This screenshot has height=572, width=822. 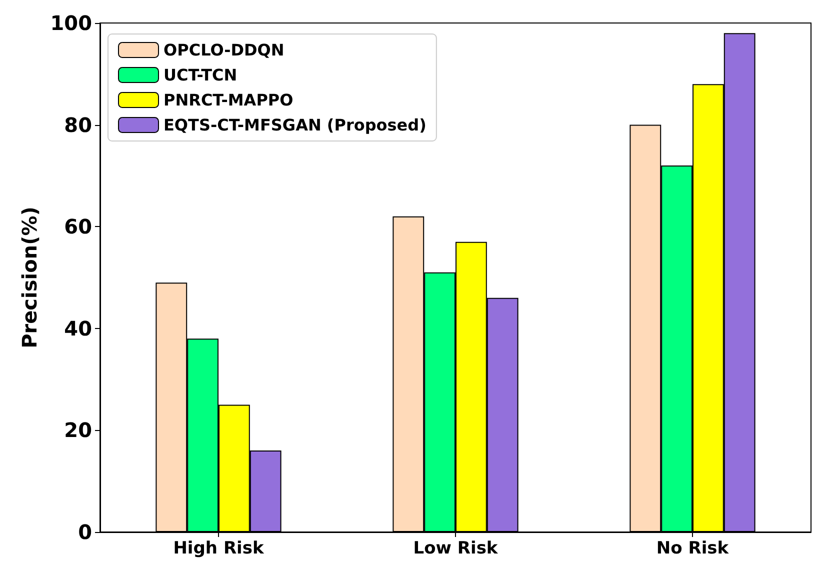 What do you see at coordinates (224, 50) in the screenshot?
I see `legend-label: OPCLO-DDQN` at bounding box center [224, 50].